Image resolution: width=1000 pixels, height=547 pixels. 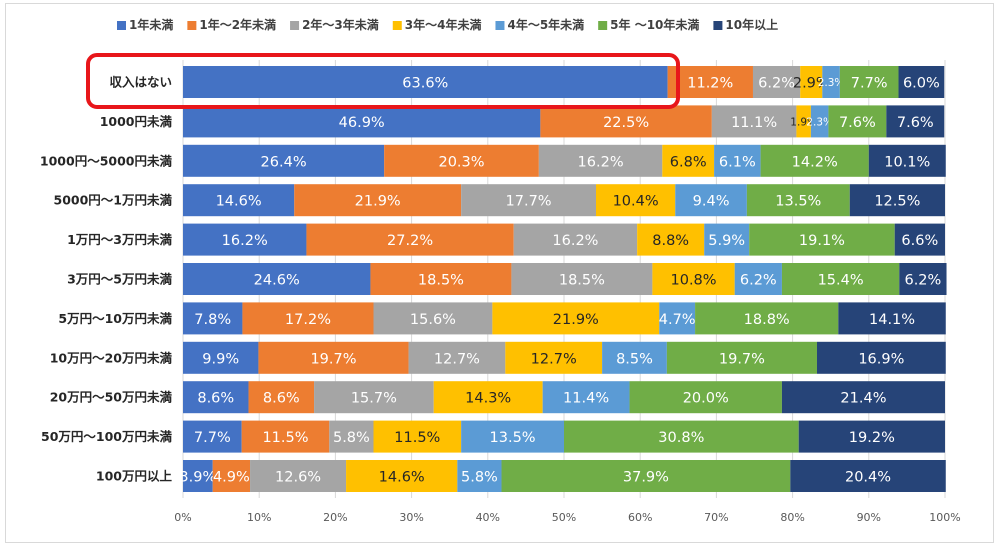 I want to click on data-label: 10.4%, so click(x=636, y=202).